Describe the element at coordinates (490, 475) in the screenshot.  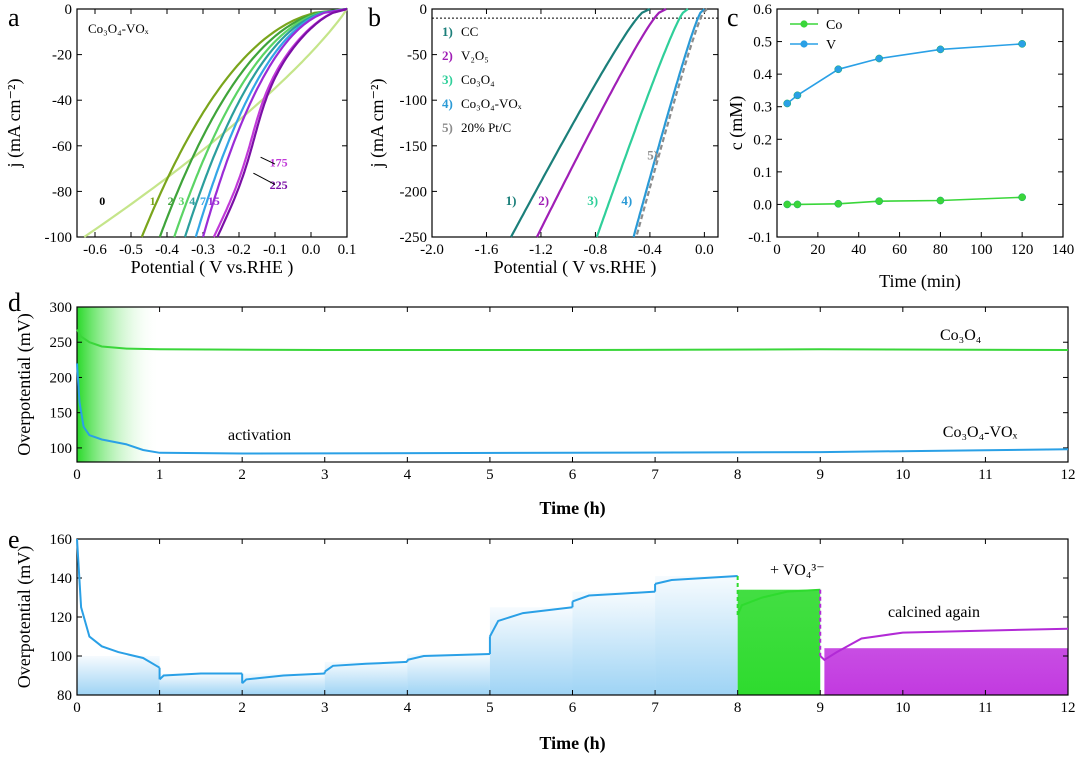
I see `x-tick-label: 5` at that location.